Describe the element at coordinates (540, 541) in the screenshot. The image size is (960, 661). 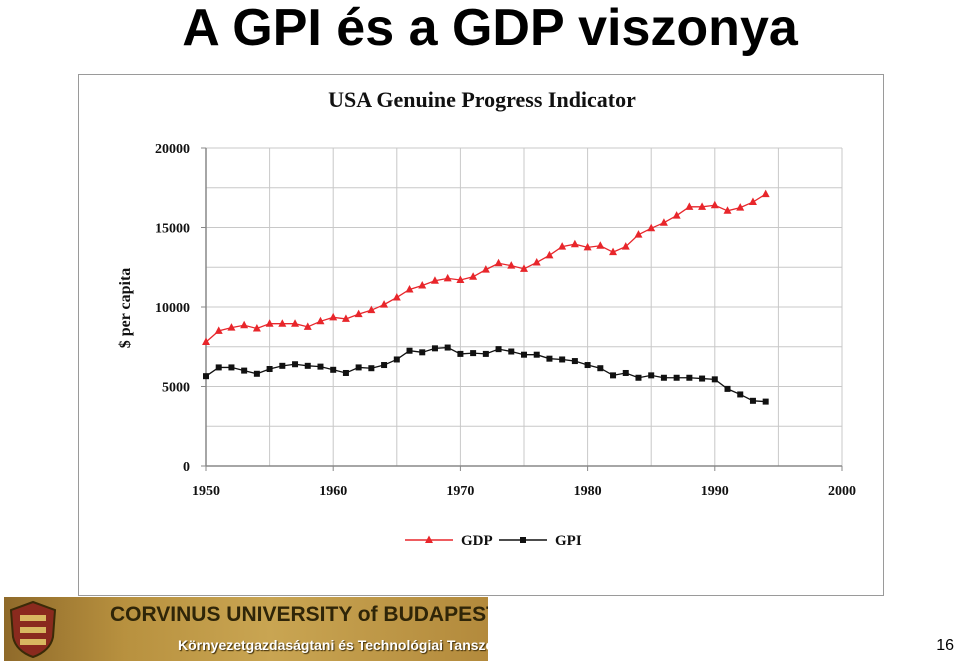
I see `legend-item-gpi: GPI` at that location.